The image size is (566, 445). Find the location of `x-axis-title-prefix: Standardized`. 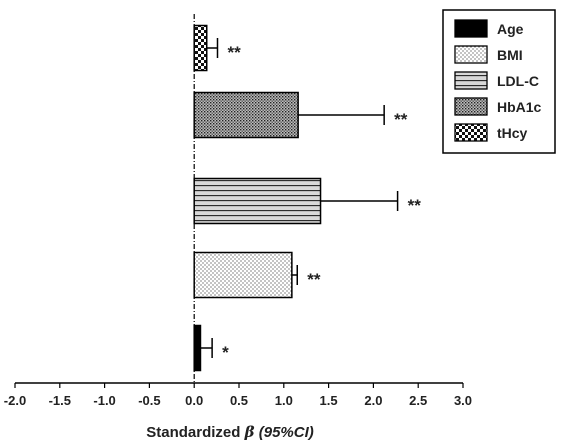

x-axis-title-prefix: Standardized is located at coordinates (195, 432).